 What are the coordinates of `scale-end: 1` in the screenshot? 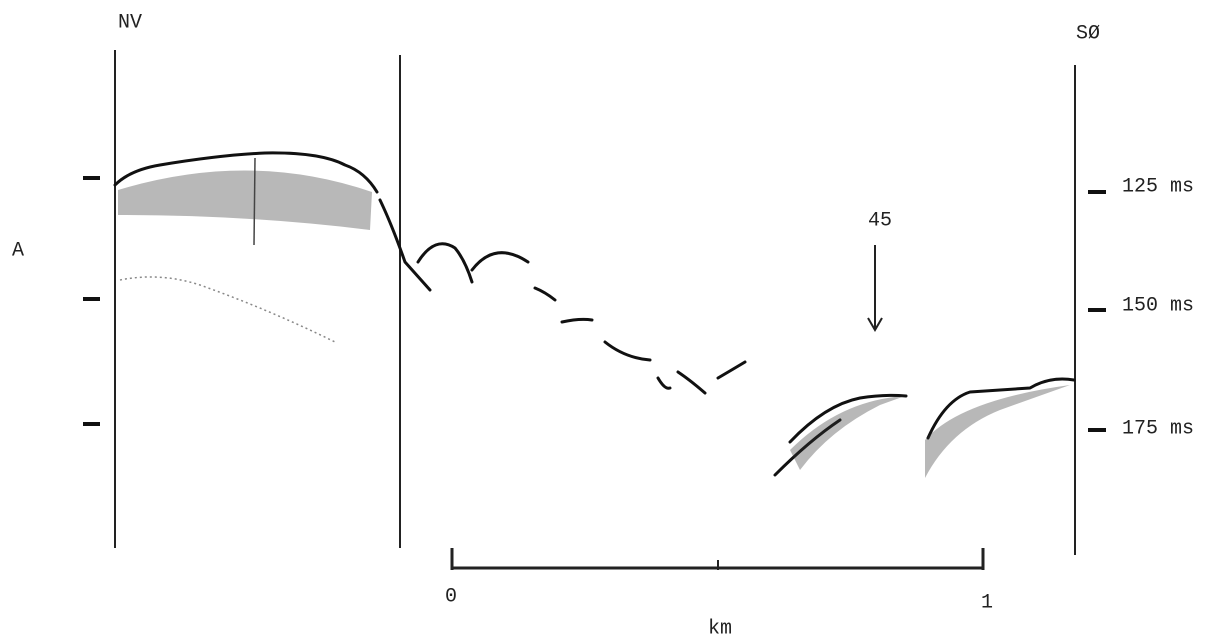 It's located at (987, 602).